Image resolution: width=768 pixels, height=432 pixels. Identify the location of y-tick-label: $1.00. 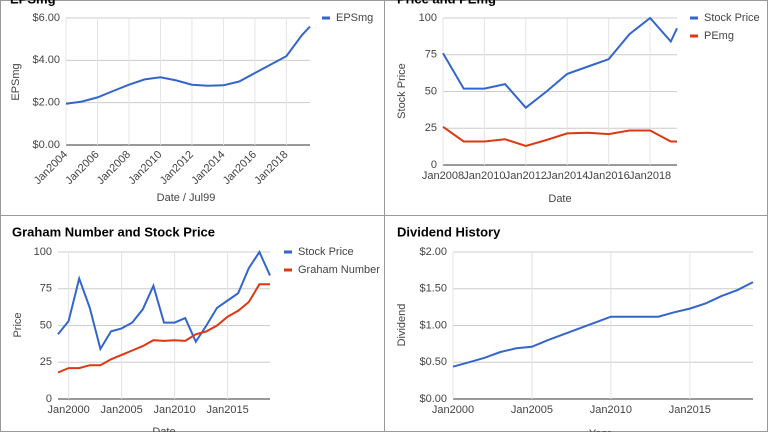
(433, 325).